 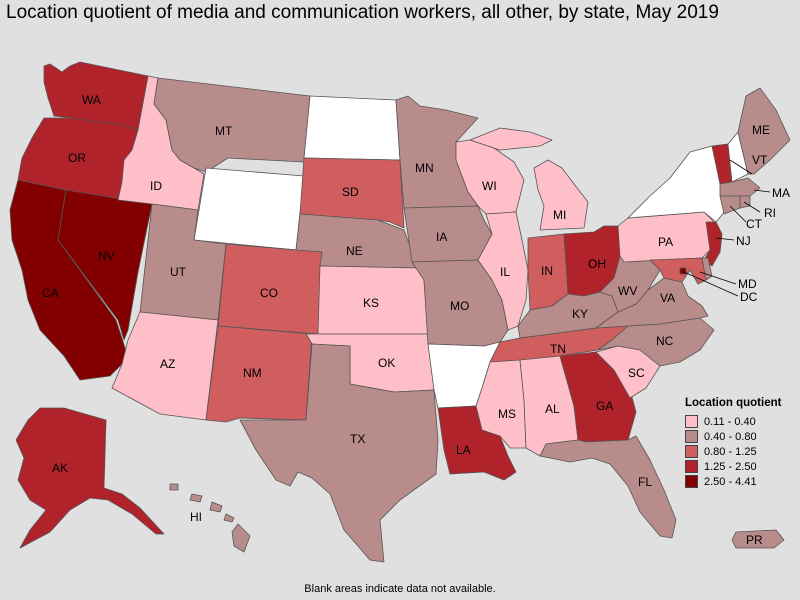 What do you see at coordinates (770, 213) in the screenshot?
I see `label-RI: RI` at bounding box center [770, 213].